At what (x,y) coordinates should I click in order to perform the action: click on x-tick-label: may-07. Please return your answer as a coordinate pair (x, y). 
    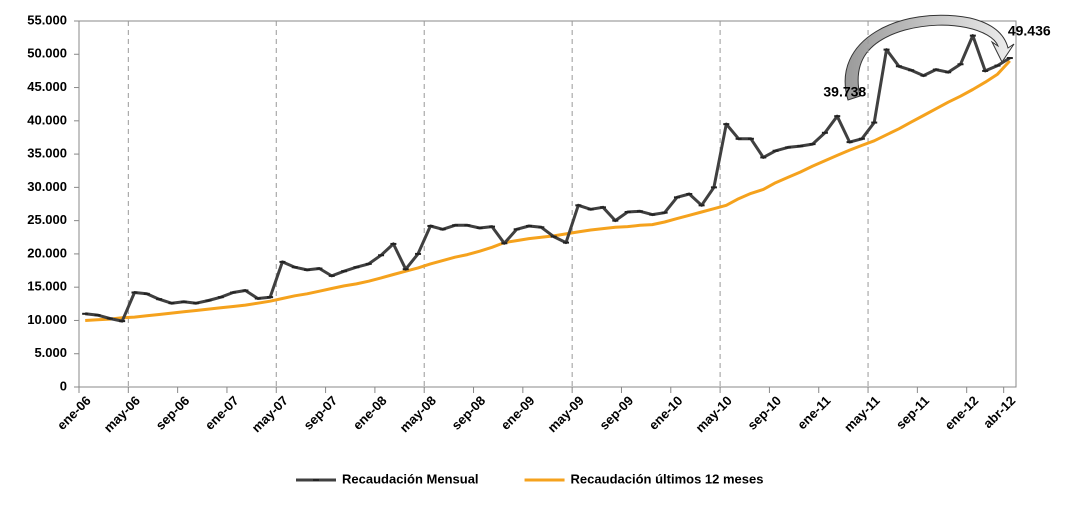
    Looking at the image, I should click on (270, 414).